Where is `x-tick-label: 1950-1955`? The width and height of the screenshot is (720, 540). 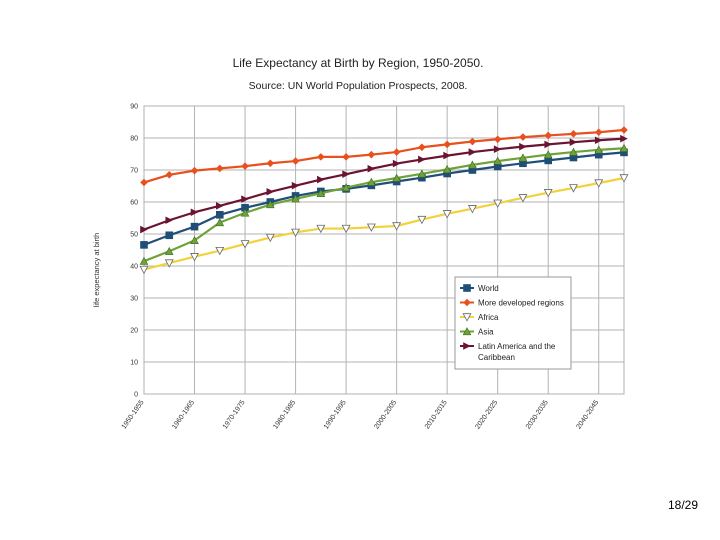
x-tick-label: 1950-1955 is located at coordinates (133, 415).